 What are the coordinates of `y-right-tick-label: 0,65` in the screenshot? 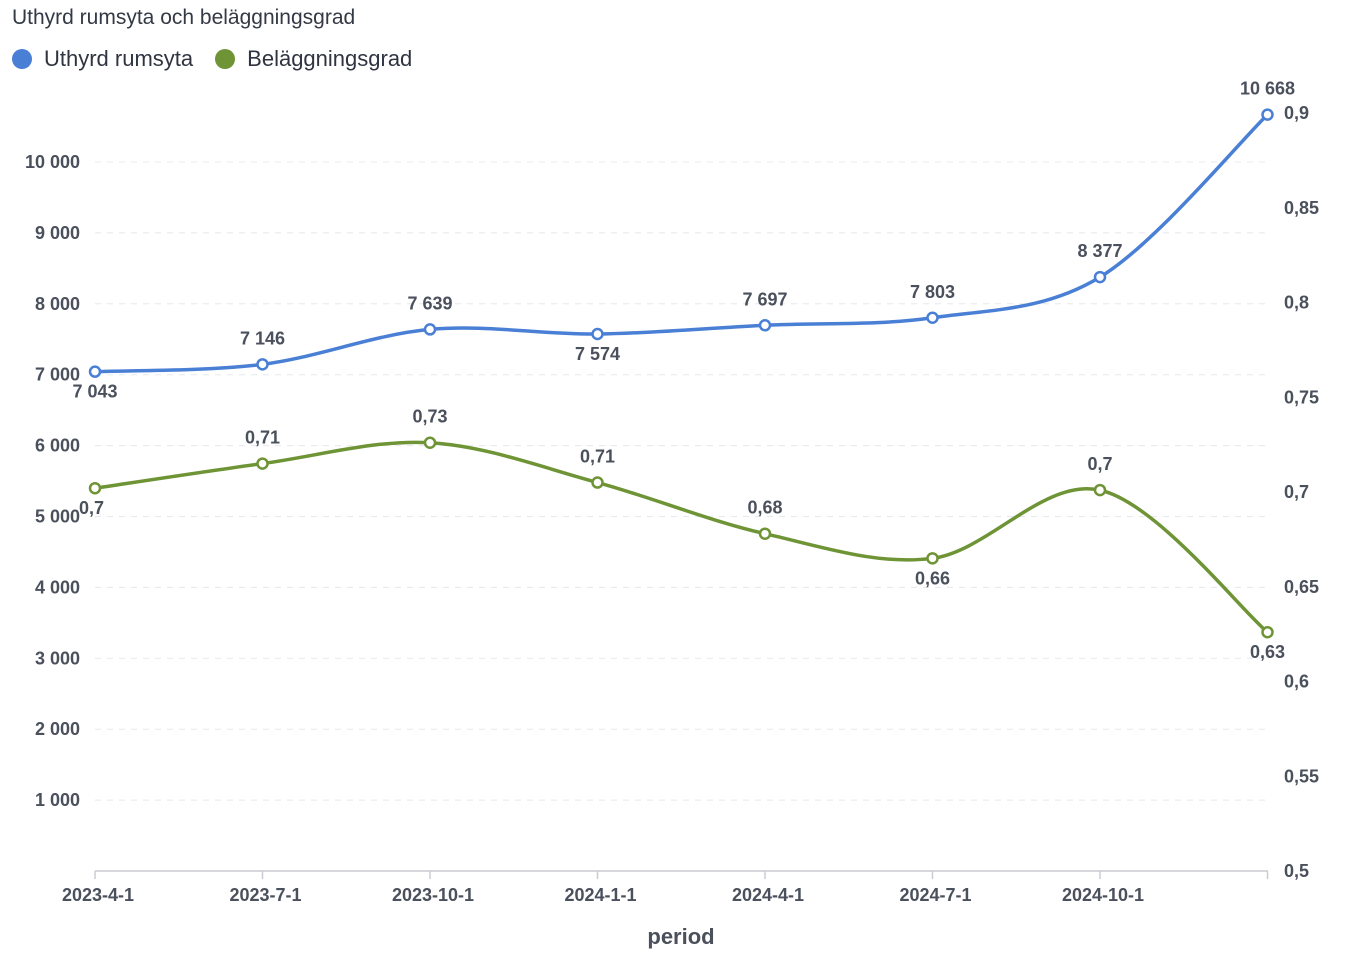 It's located at (1301, 587).